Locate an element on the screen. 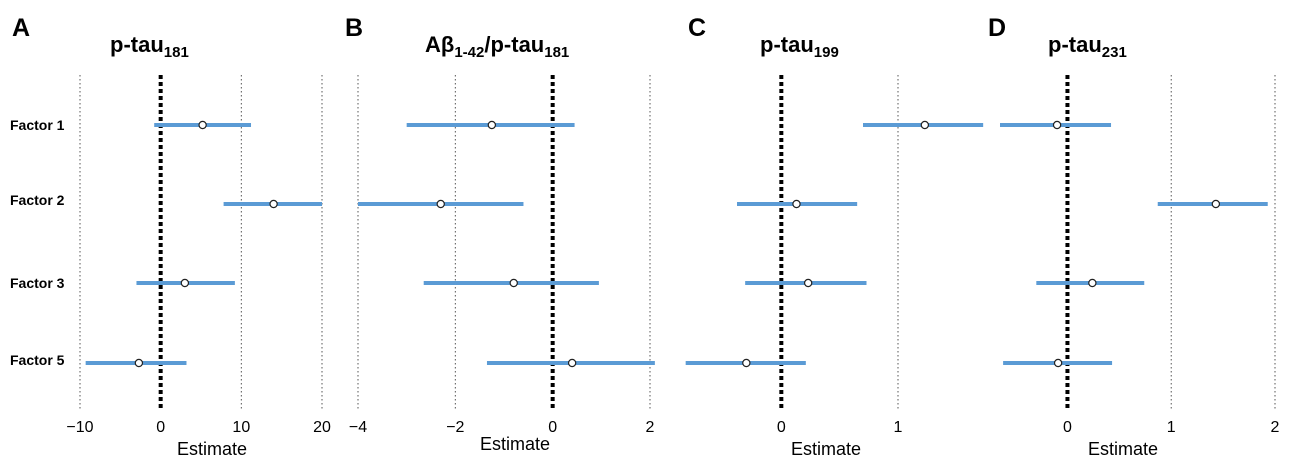 The image size is (1290, 461). title-subscript: 1-42 is located at coordinates (469, 52).